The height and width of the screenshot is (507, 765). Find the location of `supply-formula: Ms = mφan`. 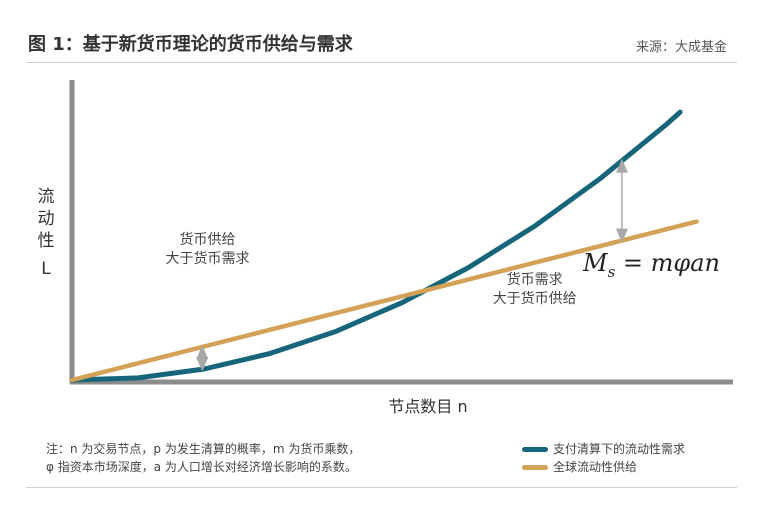

supply-formula: Ms = mφan is located at coordinates (651, 265).